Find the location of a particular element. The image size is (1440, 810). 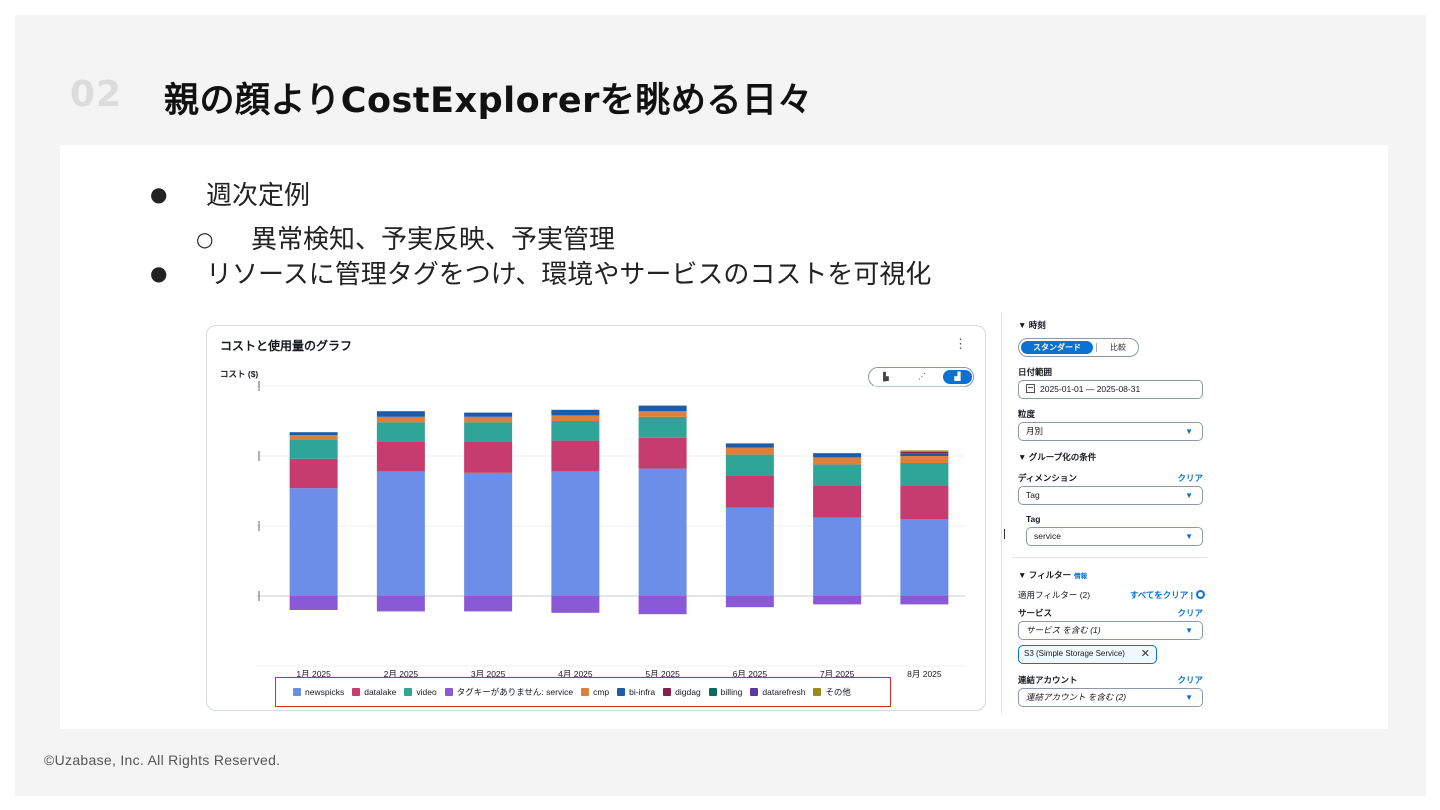

legend-item: bi-infra is located at coordinates (636, 692).